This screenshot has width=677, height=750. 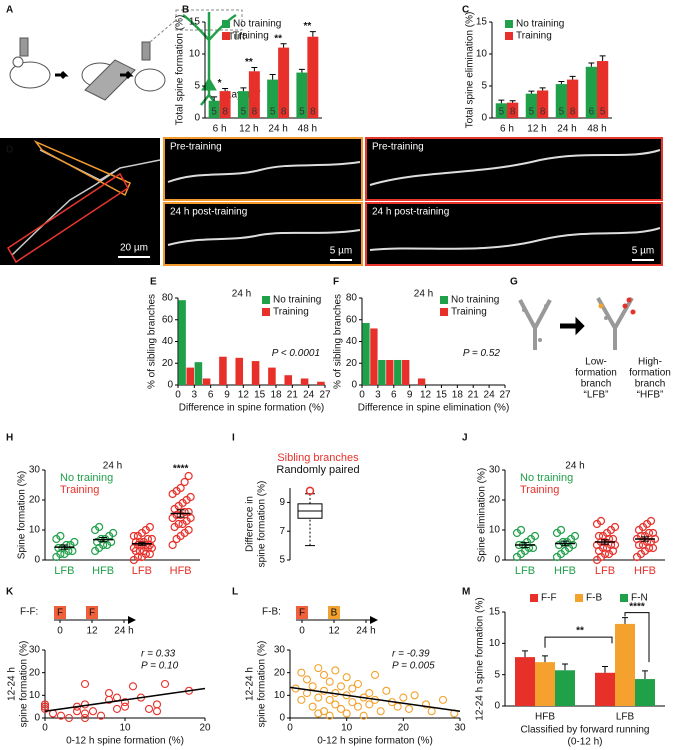 What do you see at coordinates (282, 531) in the screenshot?
I see `y-tick-label: 7` at bounding box center [282, 531].